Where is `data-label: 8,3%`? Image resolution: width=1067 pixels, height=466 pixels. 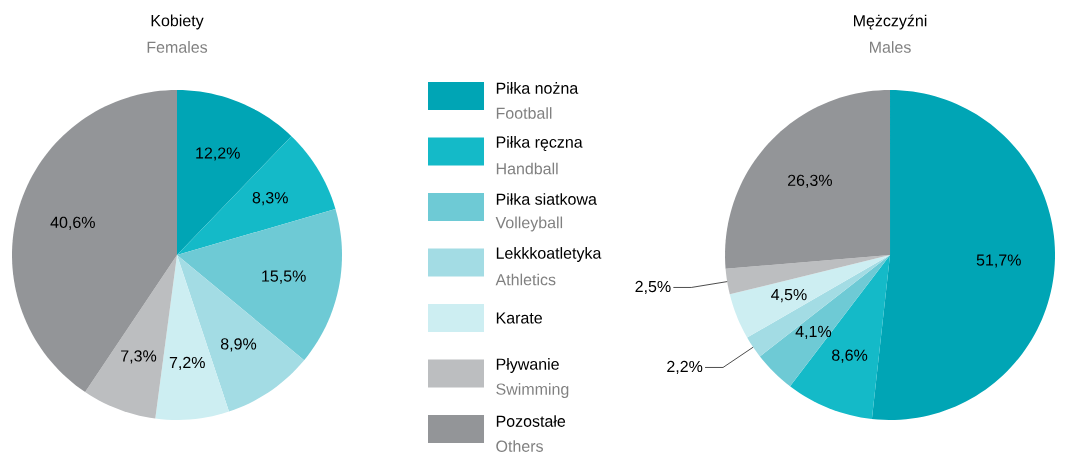 data-label: 8,3% is located at coordinates (270, 199).